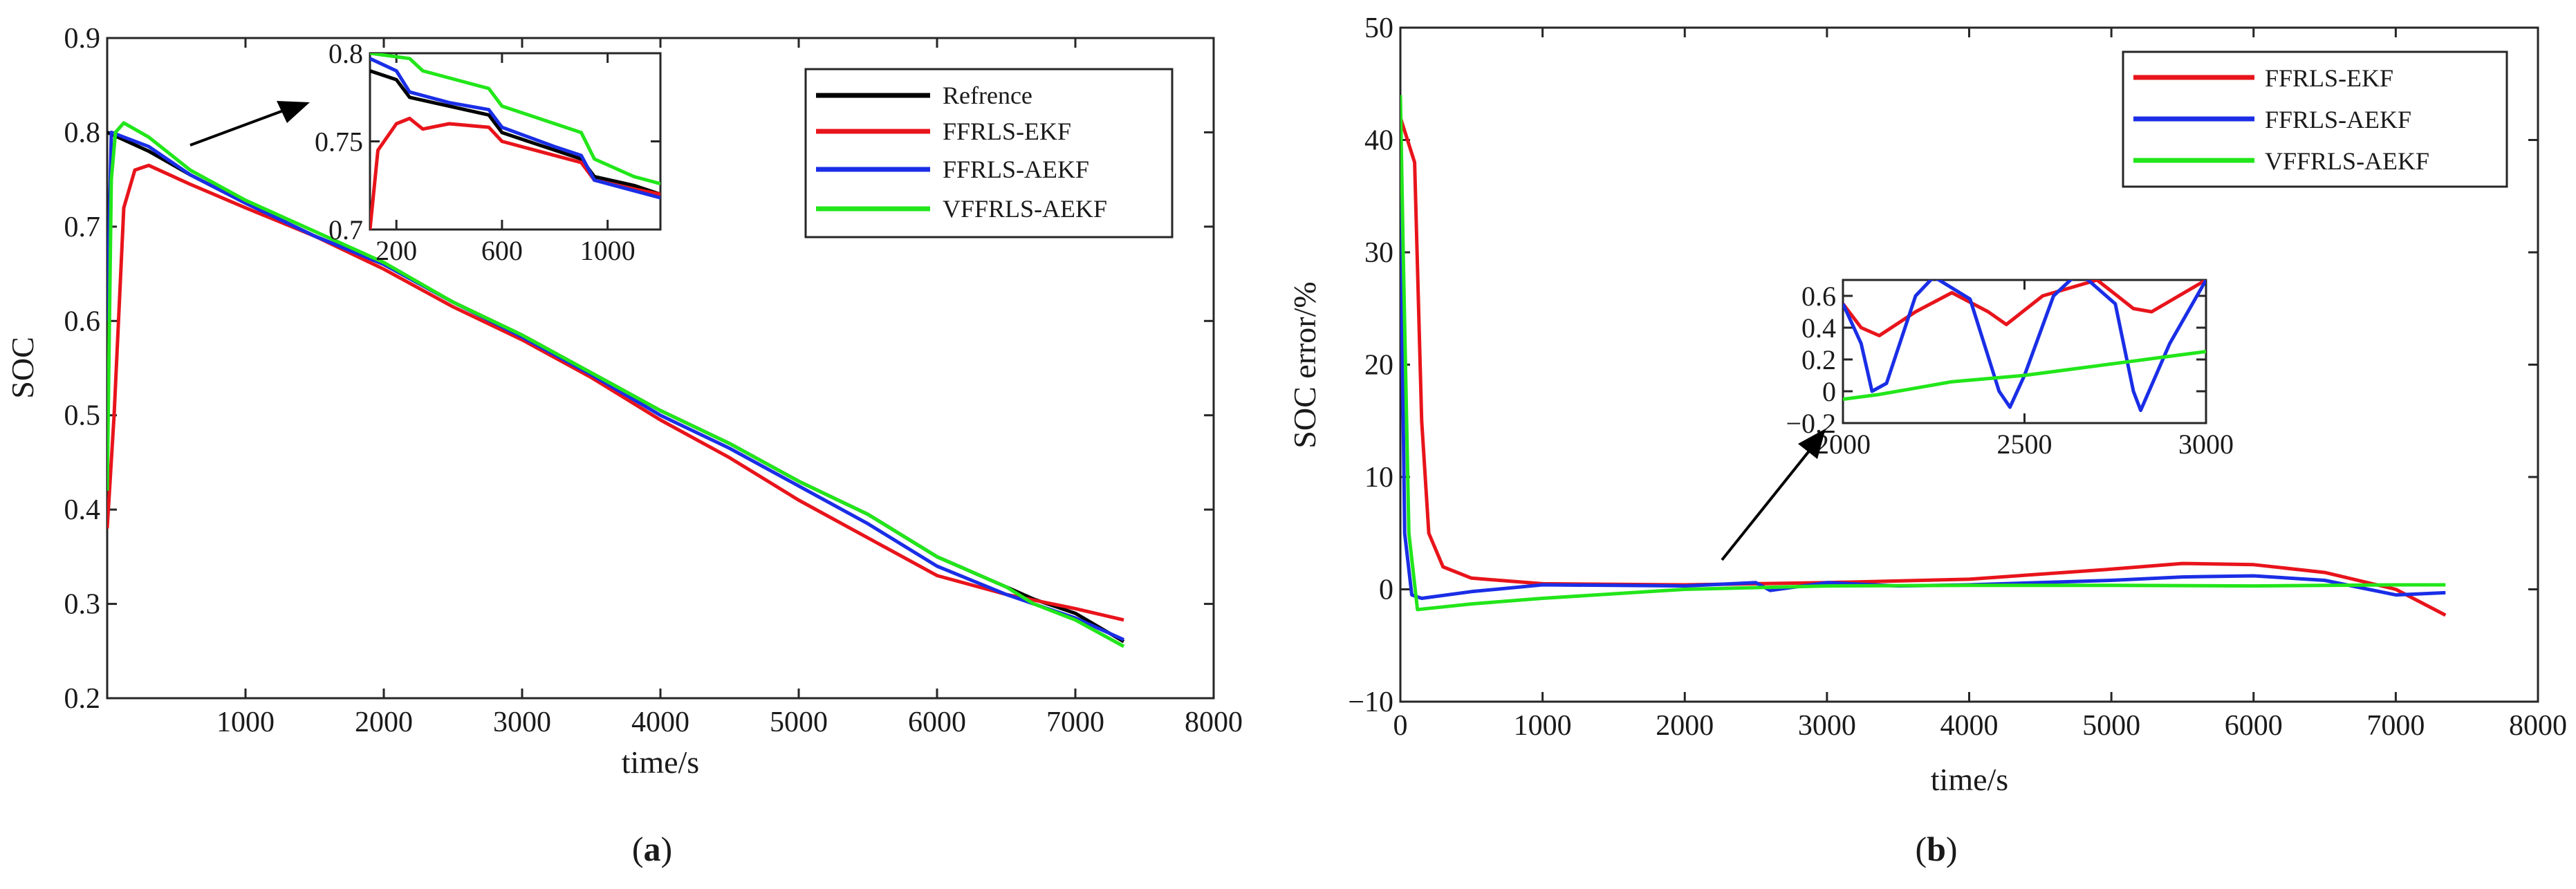 This screenshot has width=2576, height=889. What do you see at coordinates (2025, 308) in the screenshot?
I see `panel-b-inset-line-ffrls-ekf` at bounding box center [2025, 308].